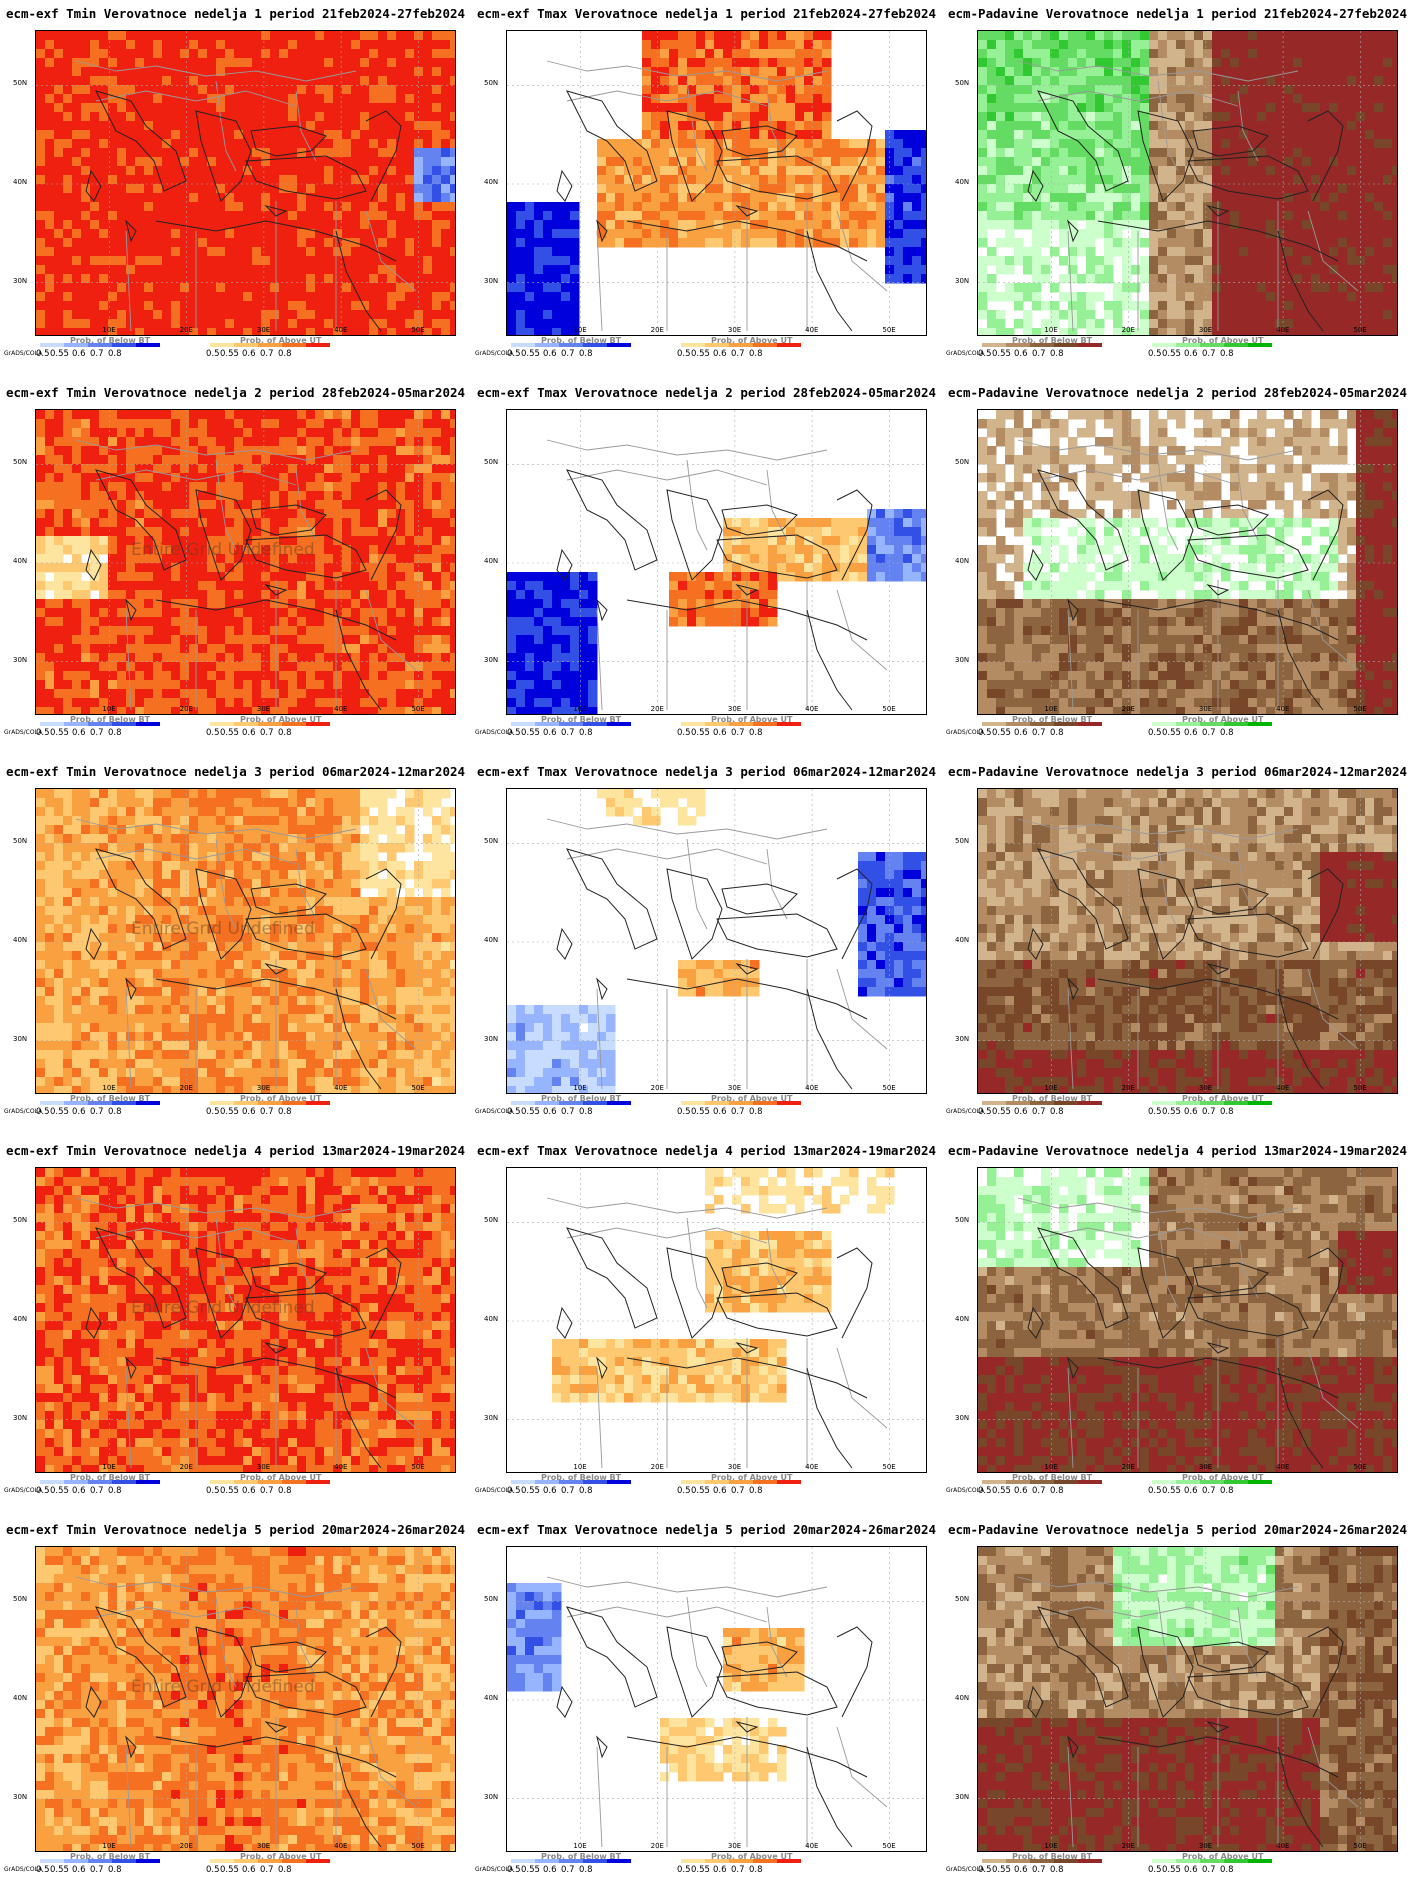  I want to click on legend-swatch, so click(222, 345).